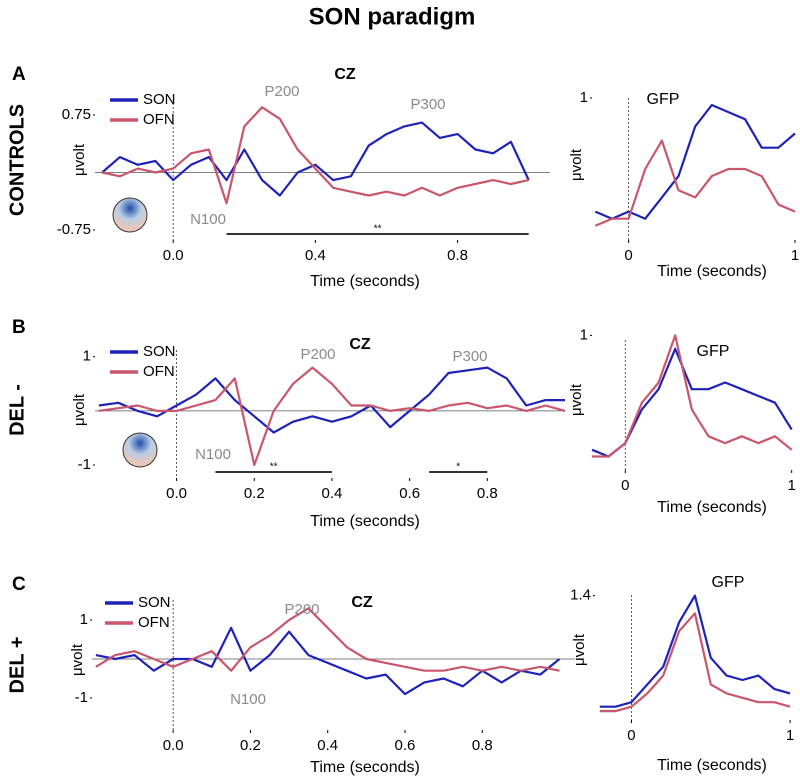  I want to click on panel-letter: A, so click(19, 74).